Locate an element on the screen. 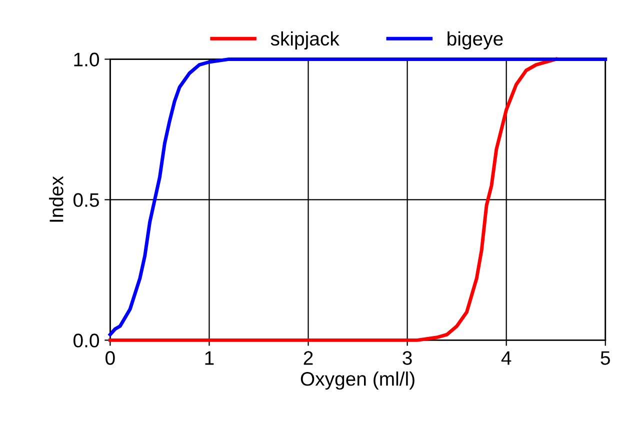 This screenshot has width=619, height=429. x-axis-title: Oxygen (ml/l) is located at coordinates (357, 381).